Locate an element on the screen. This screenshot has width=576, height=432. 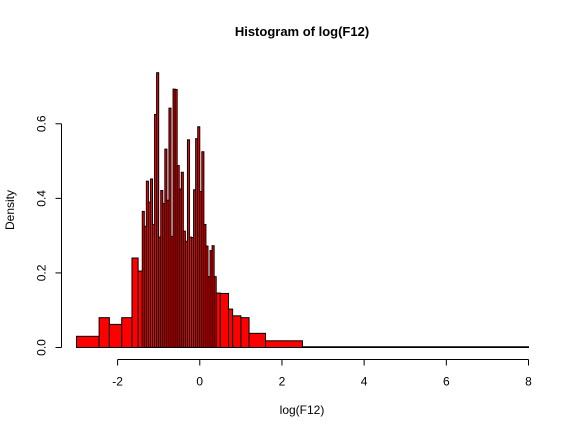
x-tick-label: 2 is located at coordinates (282, 382).